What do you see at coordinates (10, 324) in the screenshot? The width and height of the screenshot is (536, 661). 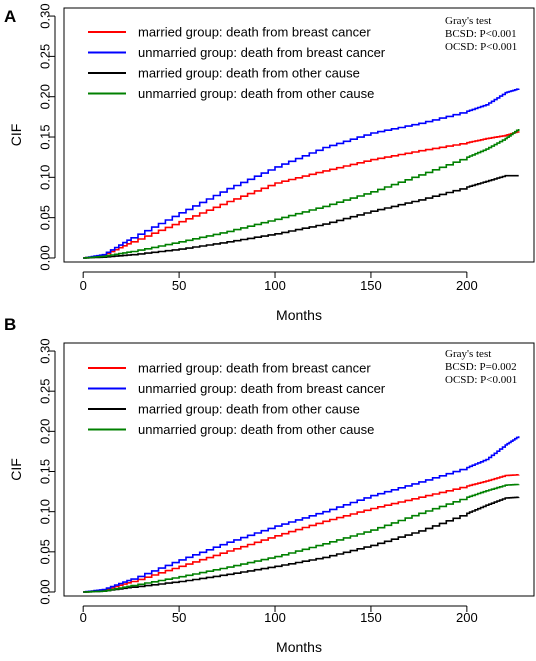 I see `panel-label: B` at bounding box center [10, 324].